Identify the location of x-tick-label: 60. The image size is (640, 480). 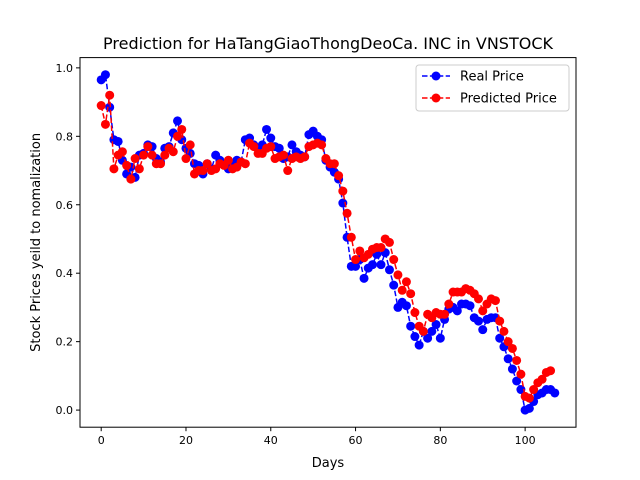
(356, 440).